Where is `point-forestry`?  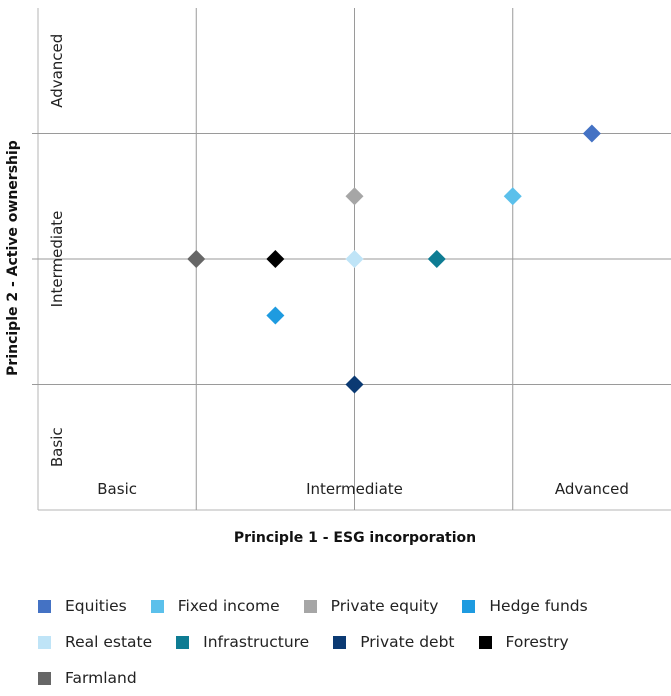 point-forestry is located at coordinates (275, 259).